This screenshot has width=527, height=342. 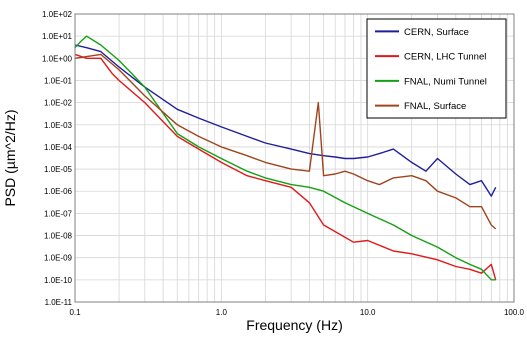 I want to click on legend-label: CERN, LHC Tunnel, so click(x=445, y=57).